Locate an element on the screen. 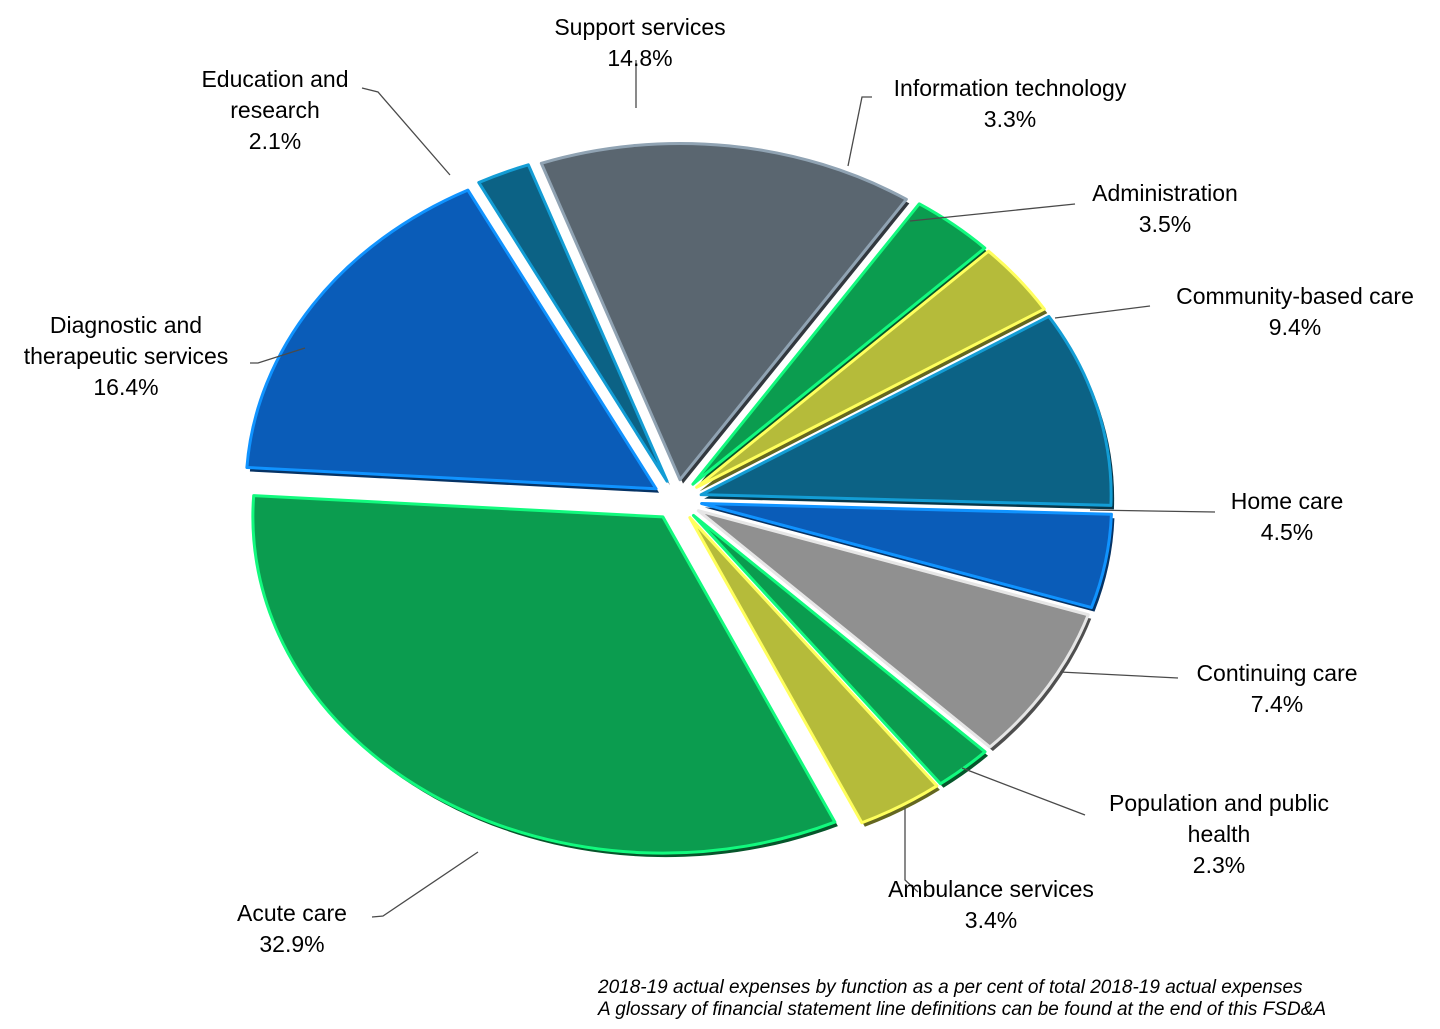  slice-name-label: Home care is located at coordinates (1287, 501).